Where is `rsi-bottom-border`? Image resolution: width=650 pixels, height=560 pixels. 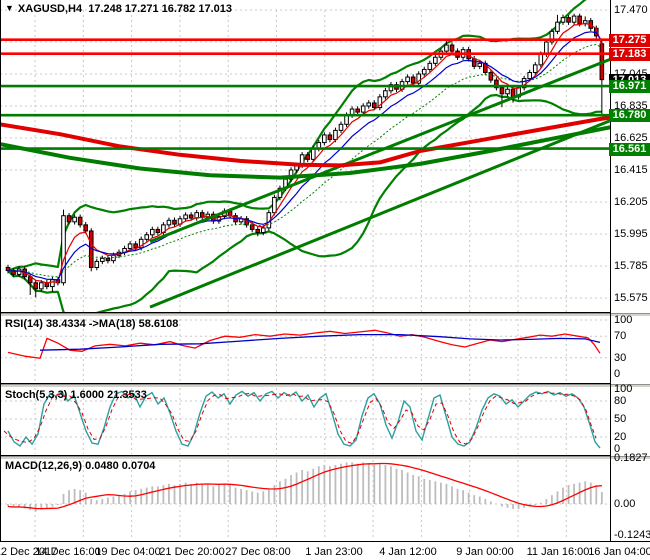
rsi-bottom-border is located at coordinates (305, 383).